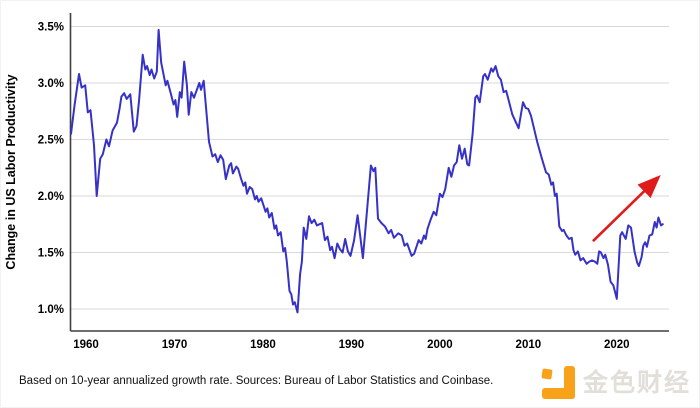  Describe the element at coordinates (558, 382) in the screenshot. I see `jinse-logo-icon` at that location.